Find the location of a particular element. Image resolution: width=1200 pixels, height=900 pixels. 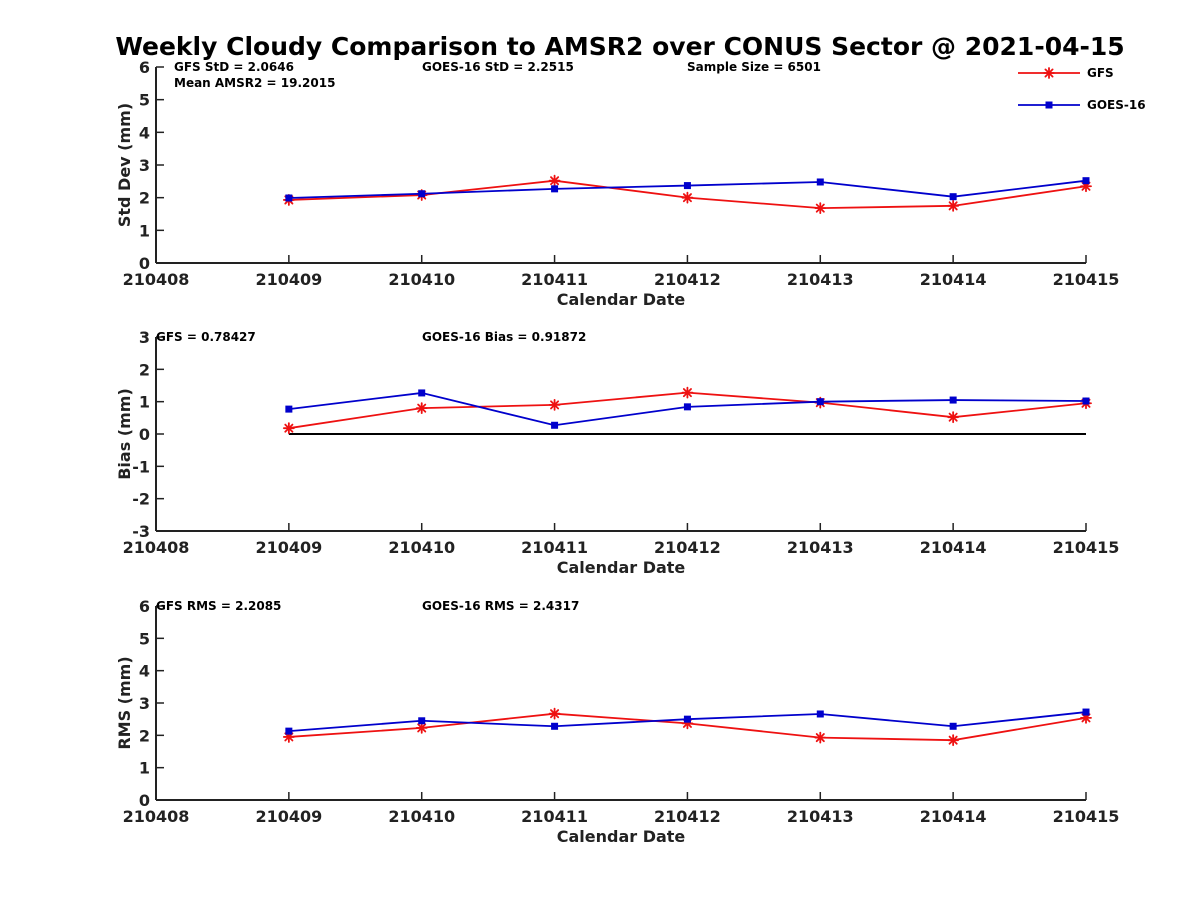

y-axis-label: RMS (mm) is located at coordinates (124, 702).